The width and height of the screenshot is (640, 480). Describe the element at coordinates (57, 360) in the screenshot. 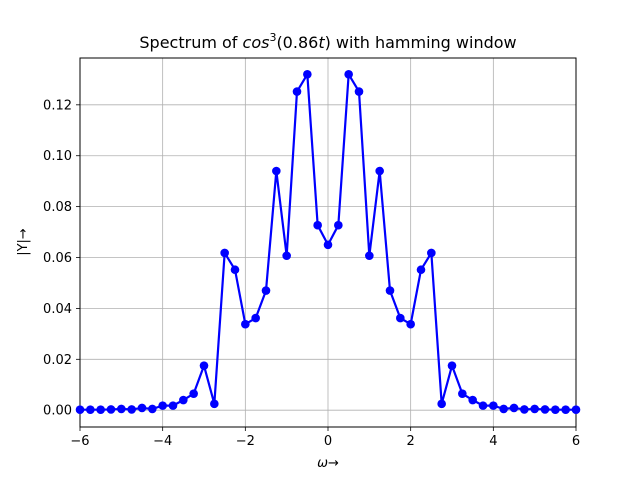

I see `y-tick-label: 0.02` at that location.